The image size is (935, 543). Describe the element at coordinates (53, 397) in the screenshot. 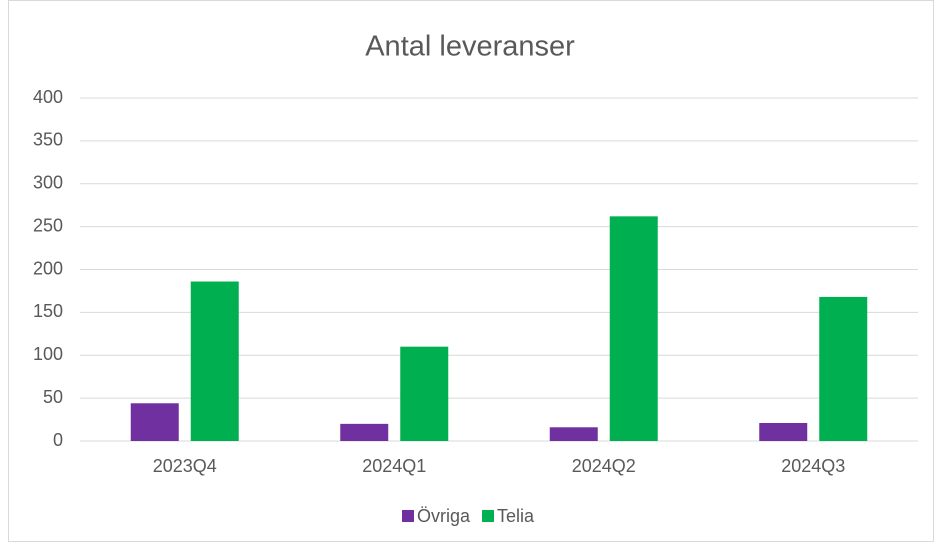

I see `y-tick-label: 50` at that location.